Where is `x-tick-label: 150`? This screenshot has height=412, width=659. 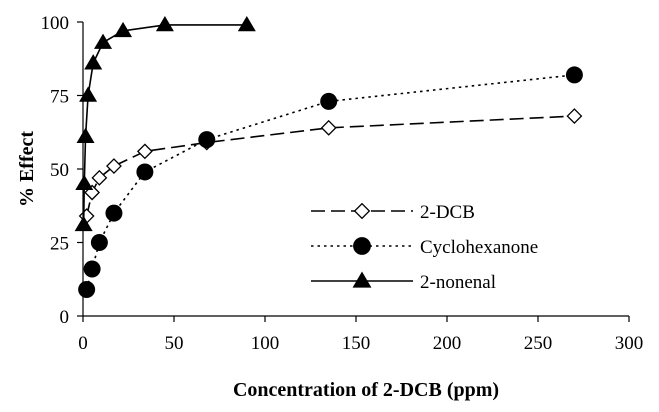 x-tick-label: 150 is located at coordinates (356, 343).